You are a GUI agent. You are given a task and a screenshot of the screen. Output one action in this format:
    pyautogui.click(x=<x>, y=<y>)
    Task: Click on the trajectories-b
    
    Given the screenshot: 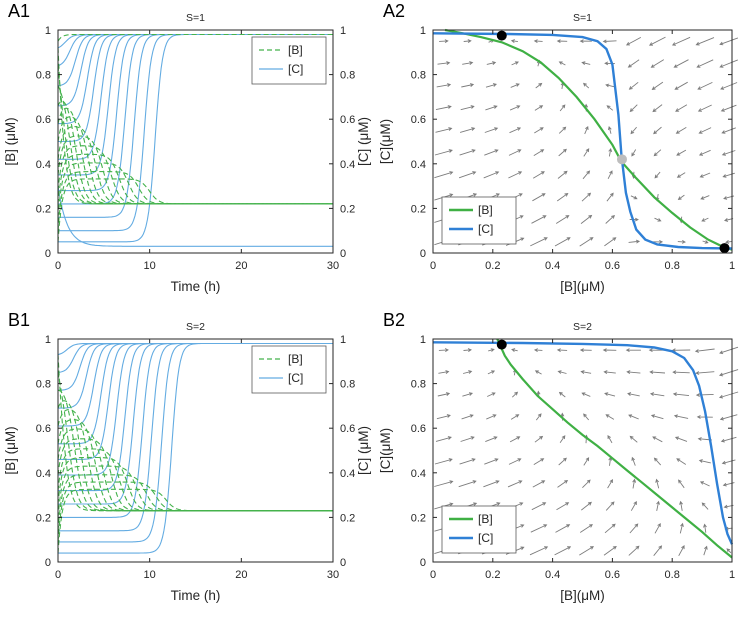 What is the action you would take?
    pyautogui.click(x=195, y=454)
    